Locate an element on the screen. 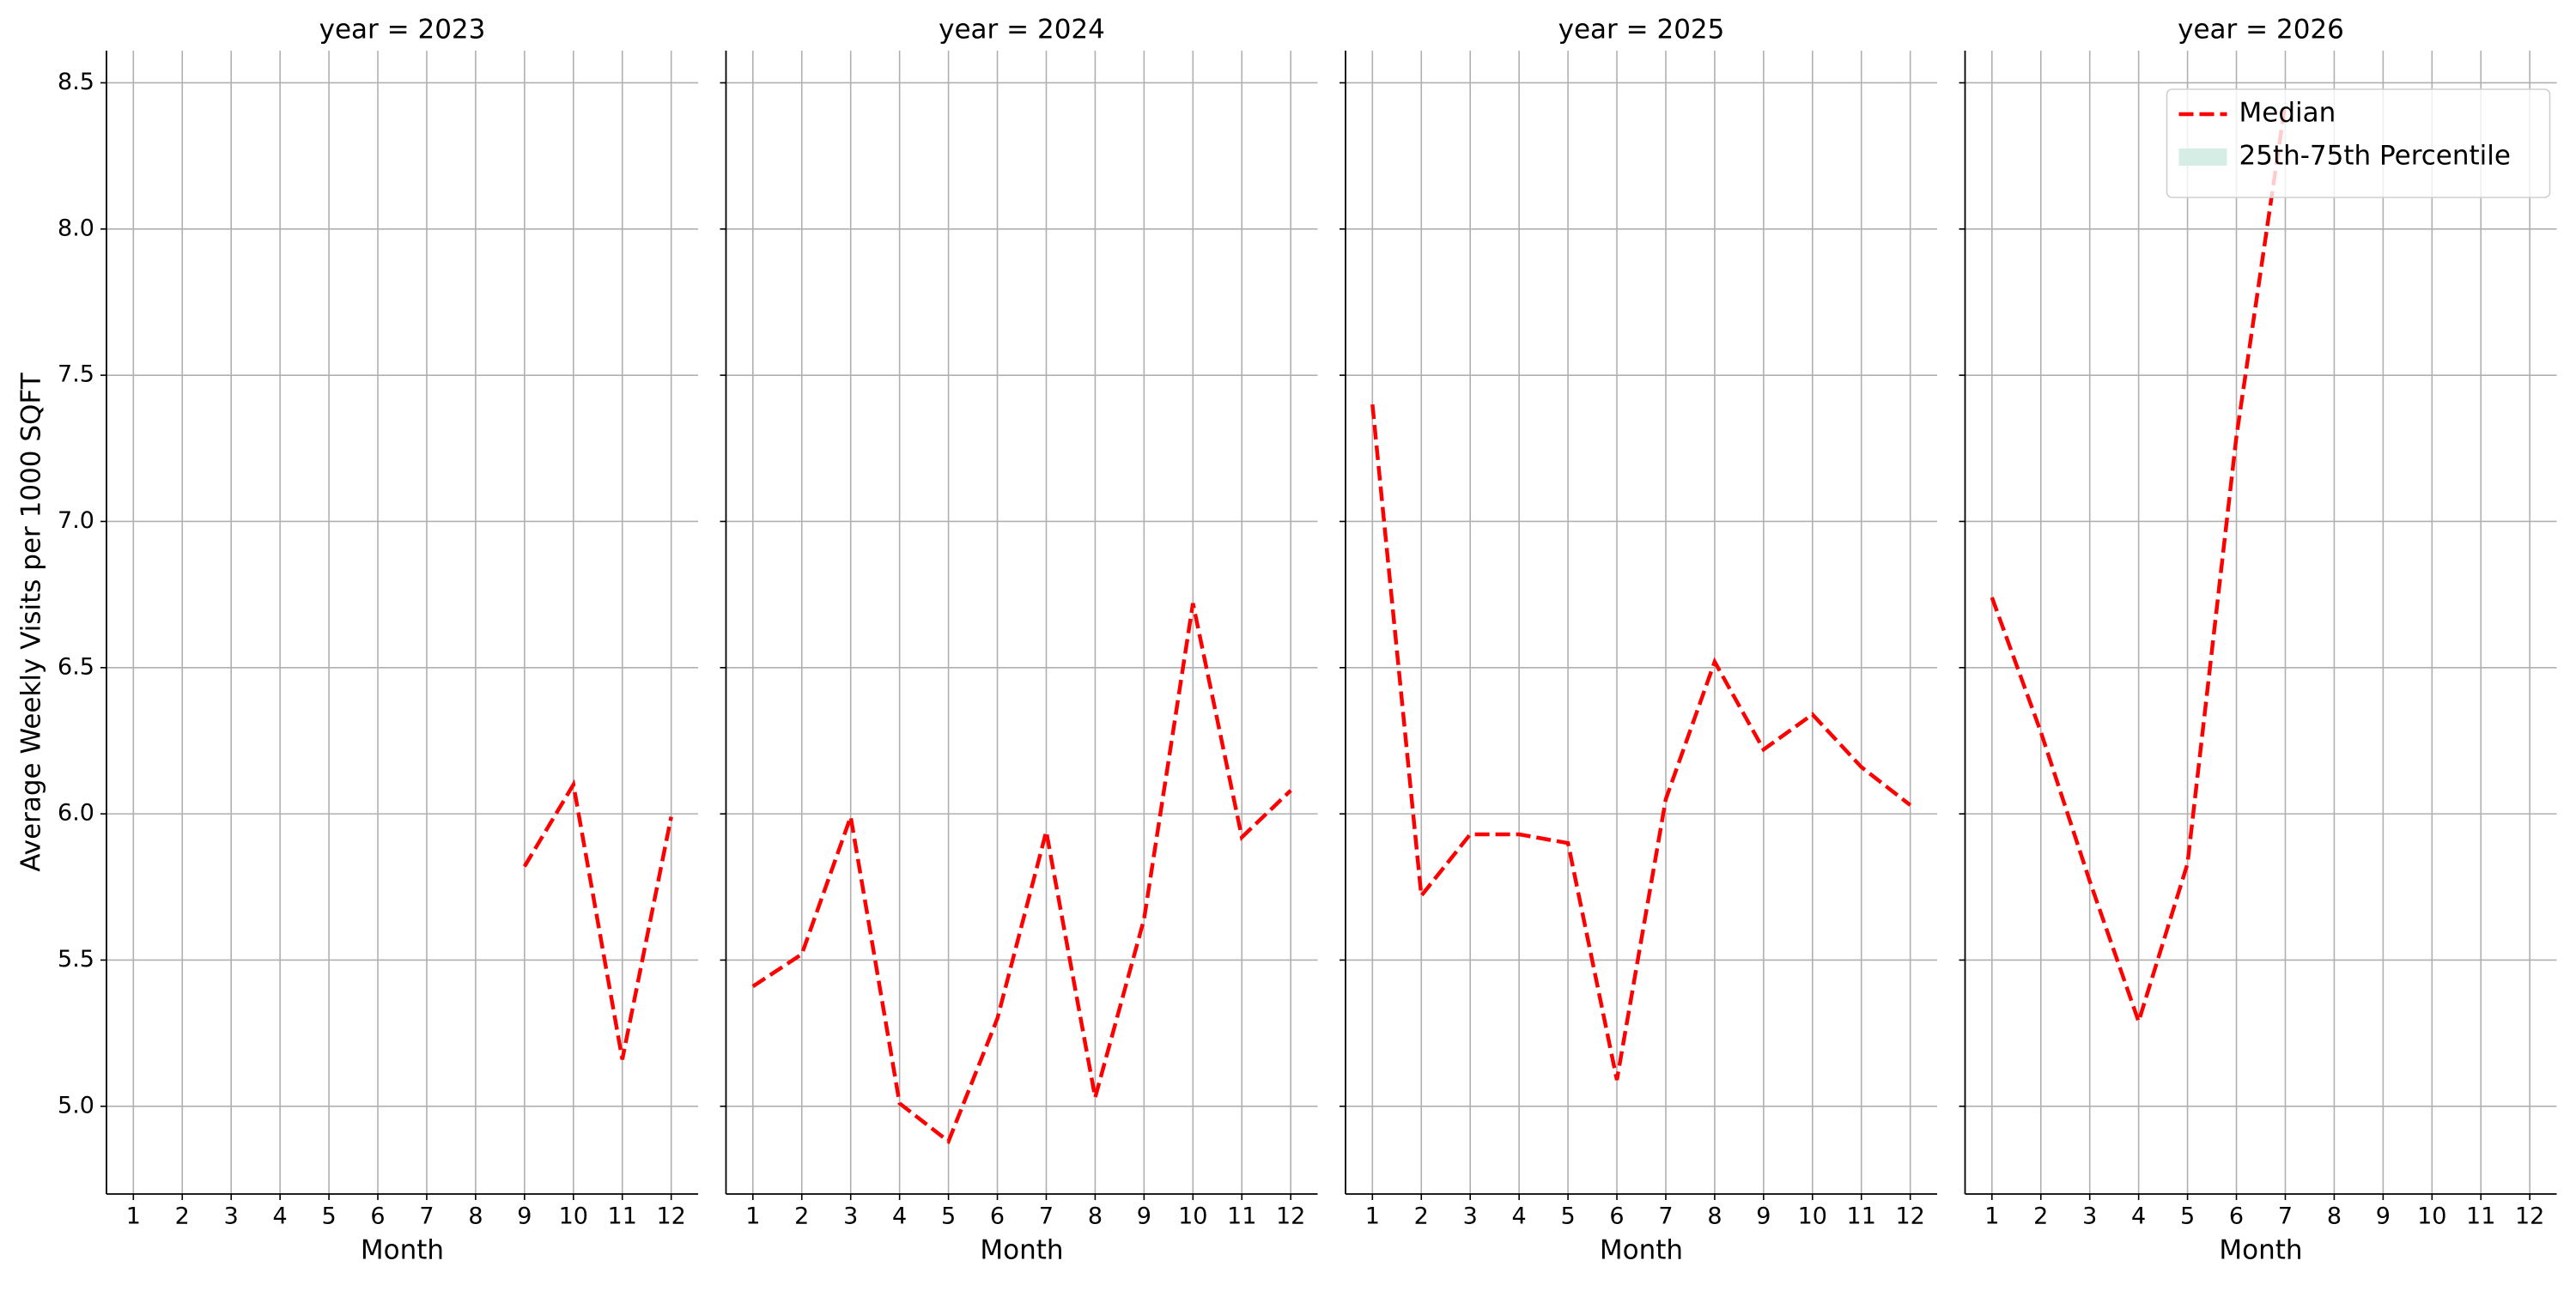 The image size is (2576, 1291). y-tick-label: 7.5 is located at coordinates (76, 374).